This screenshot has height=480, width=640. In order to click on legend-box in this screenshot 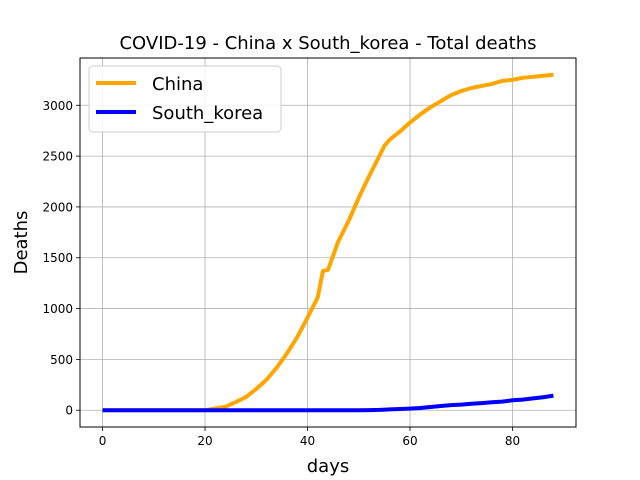, I will do `click(185, 99)`.